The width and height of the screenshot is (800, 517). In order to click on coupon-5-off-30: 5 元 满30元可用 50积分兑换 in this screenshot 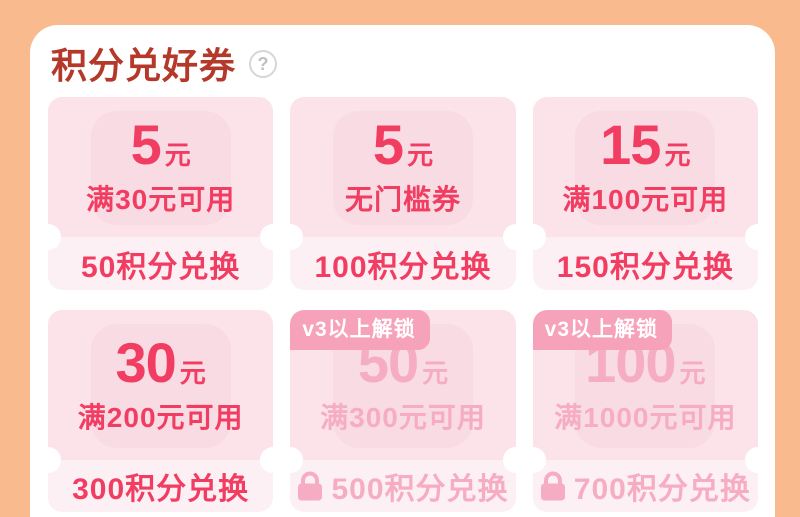, I will do `click(161, 193)`.